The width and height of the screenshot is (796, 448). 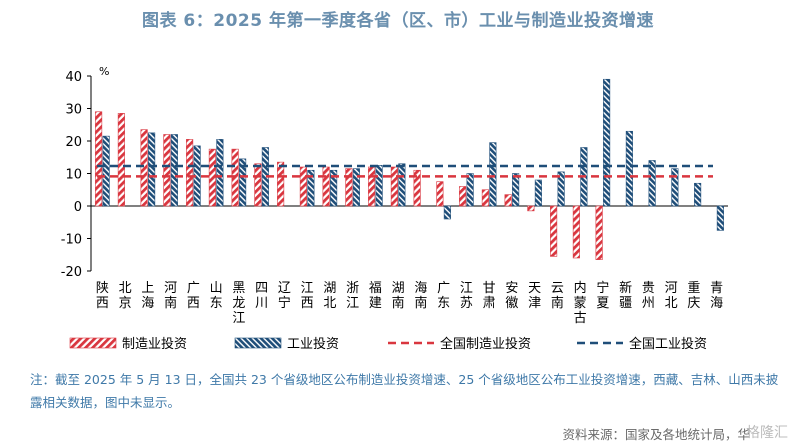 What do you see at coordinates (648, 296) in the screenshot?
I see `x-tick-label: 贵州` at bounding box center [648, 296].